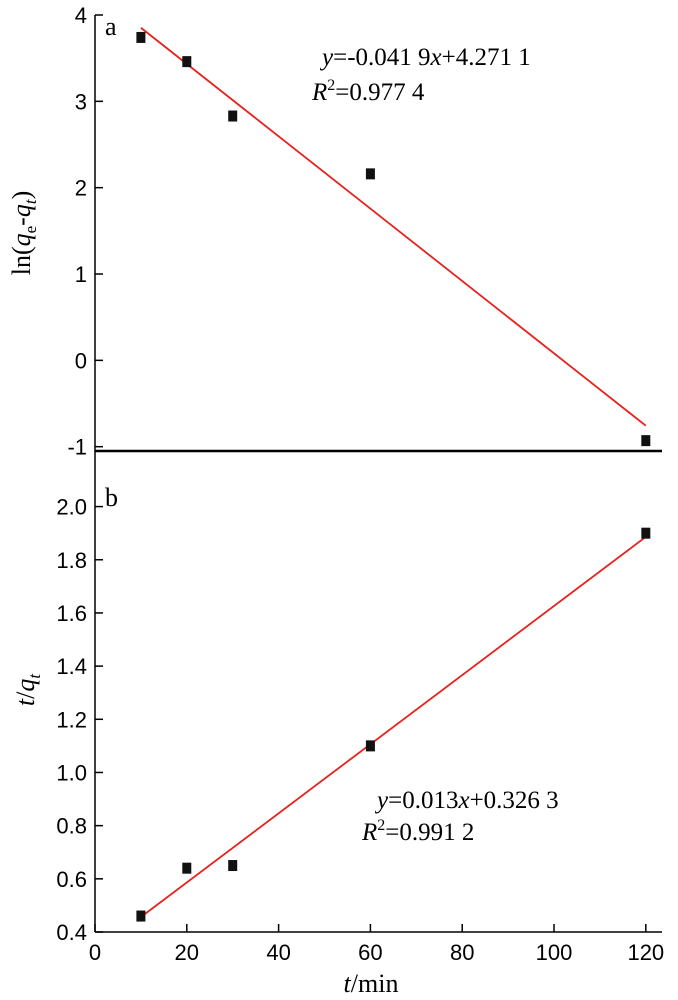 This screenshot has width=678, height=1000. Describe the element at coordinates (81, 15) in the screenshot. I see `panel-a-y-tick-label: 4` at that location.